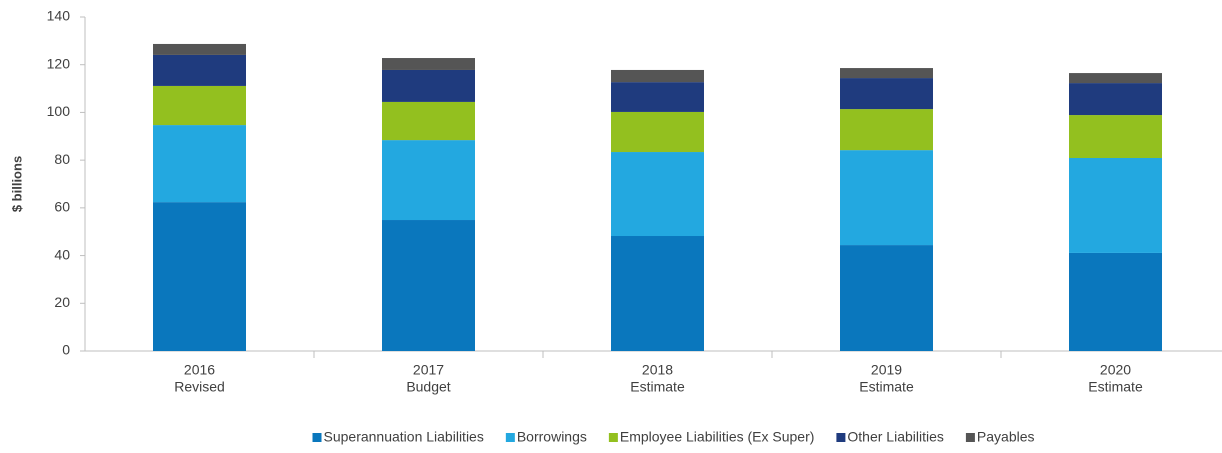 The width and height of the screenshot is (1222, 453). I want to click on x-tick-label: 2017, so click(428, 370).